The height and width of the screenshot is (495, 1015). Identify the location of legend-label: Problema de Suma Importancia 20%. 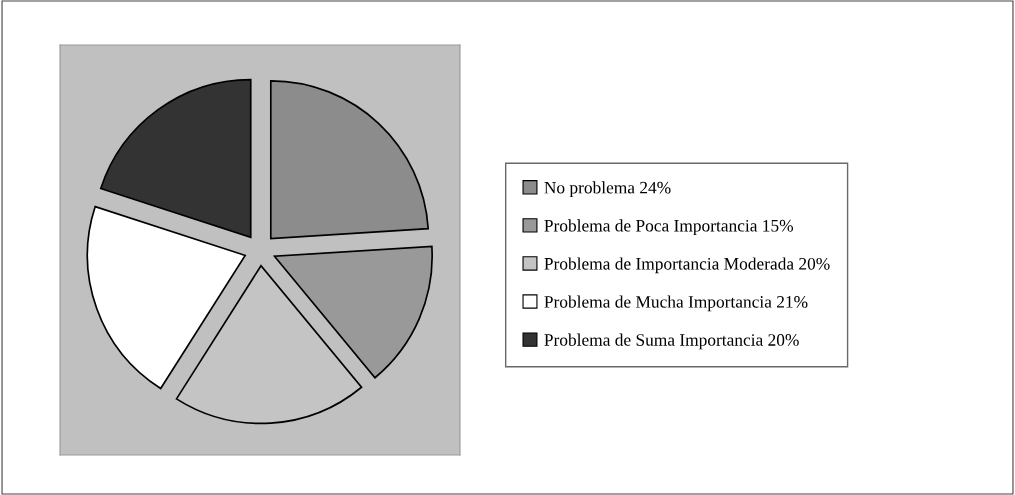
(671, 341).